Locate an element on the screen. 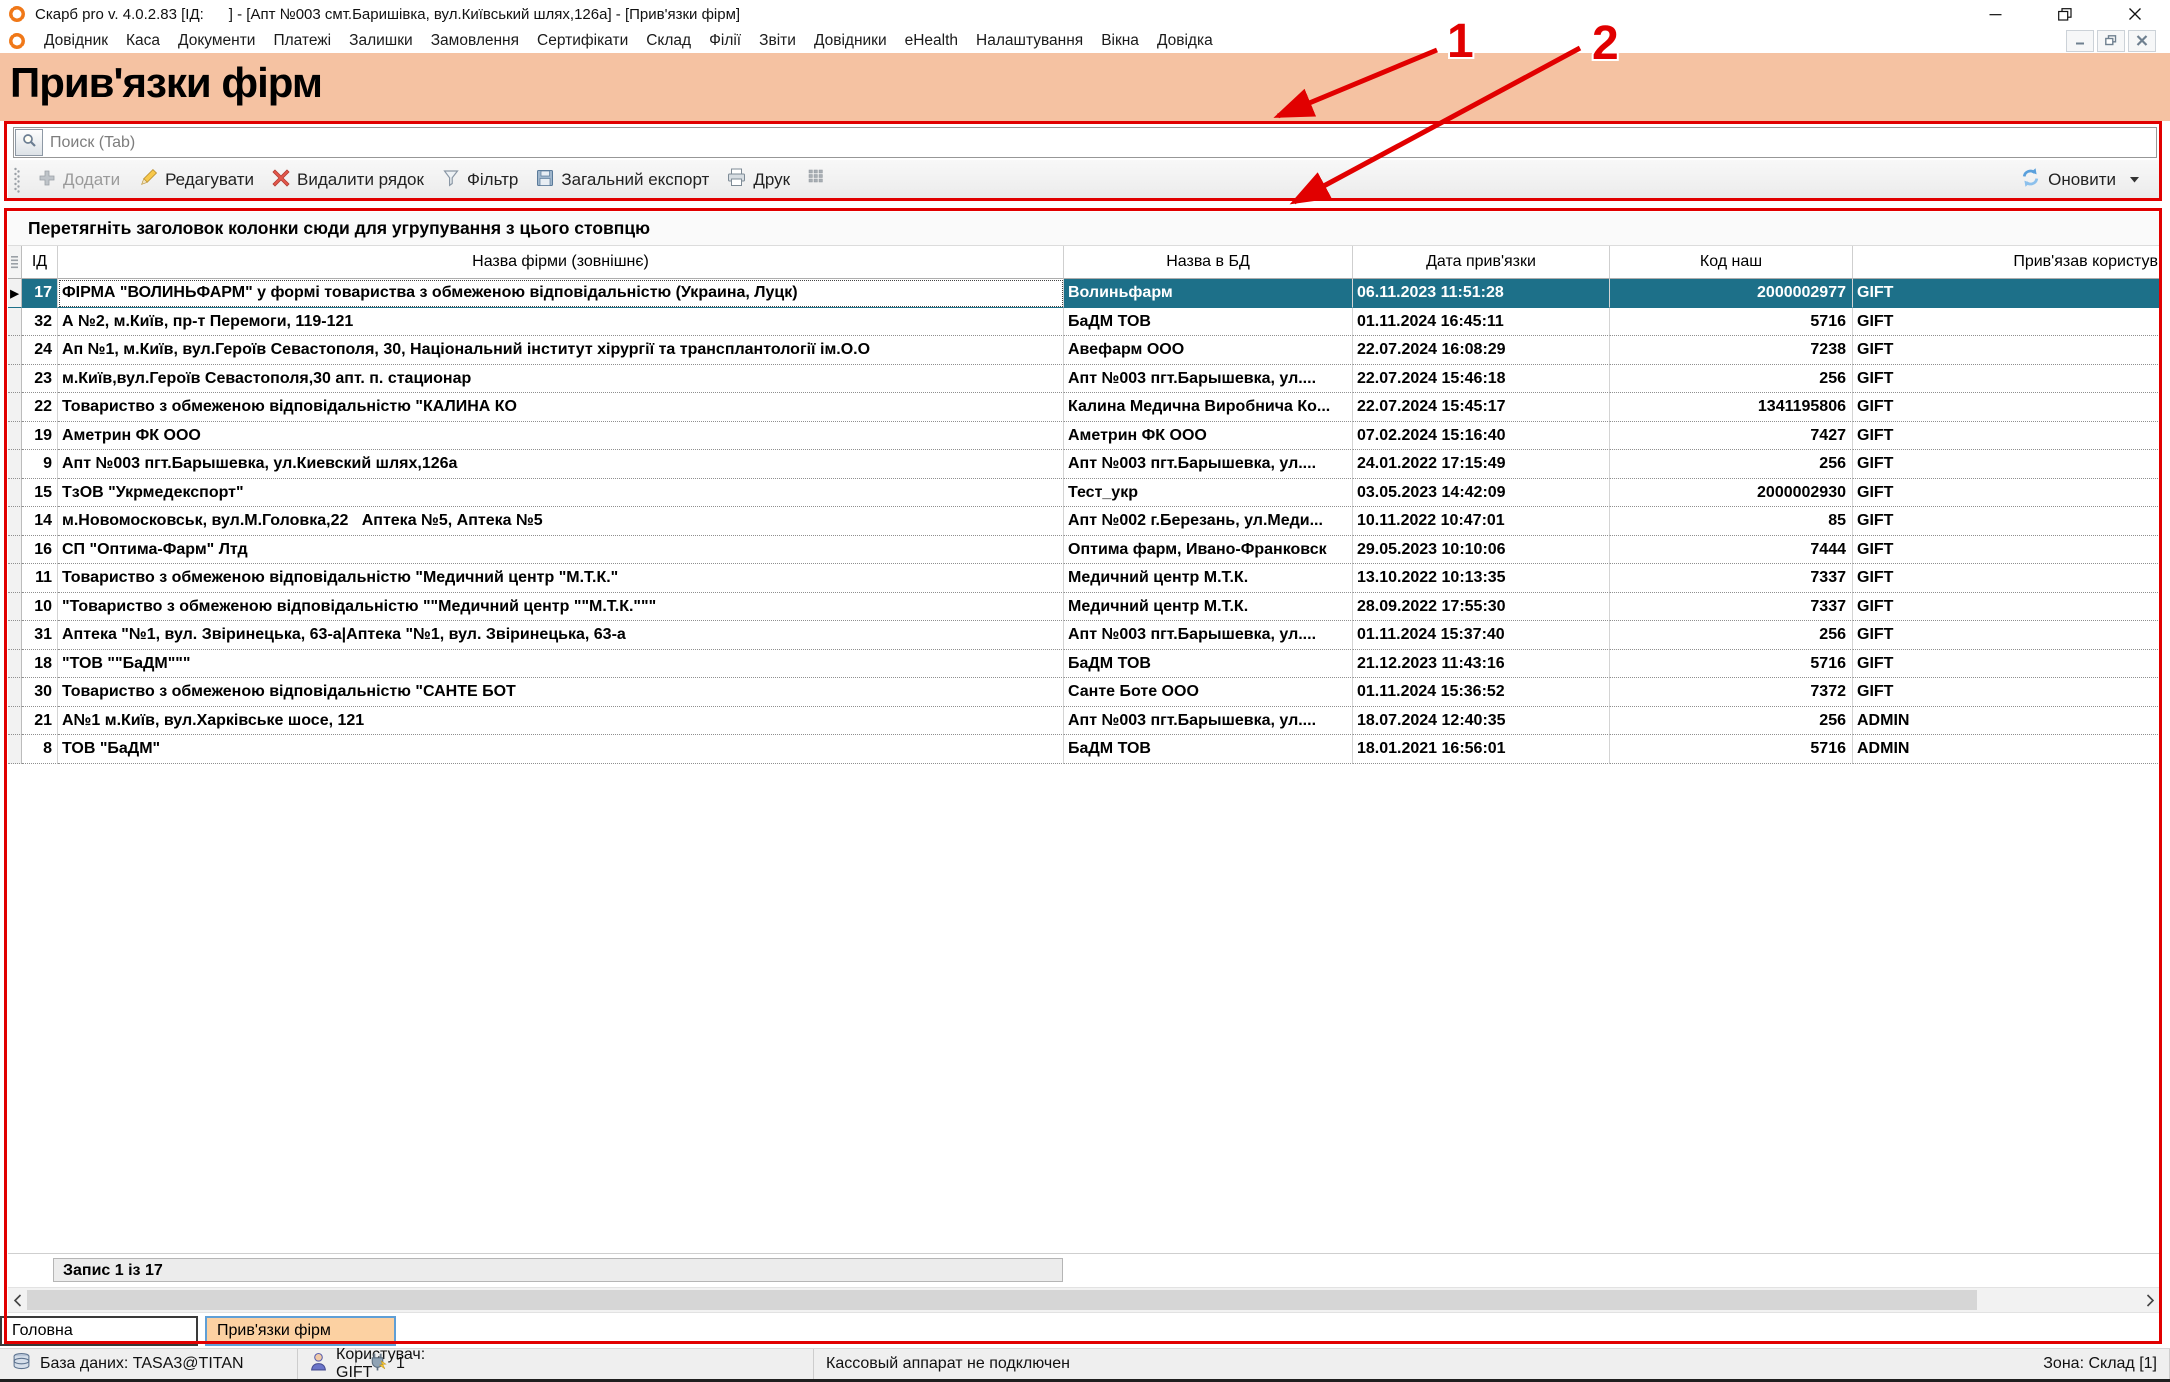 The width and height of the screenshot is (2170, 1382). menu-item: Довідник is located at coordinates (76, 40).